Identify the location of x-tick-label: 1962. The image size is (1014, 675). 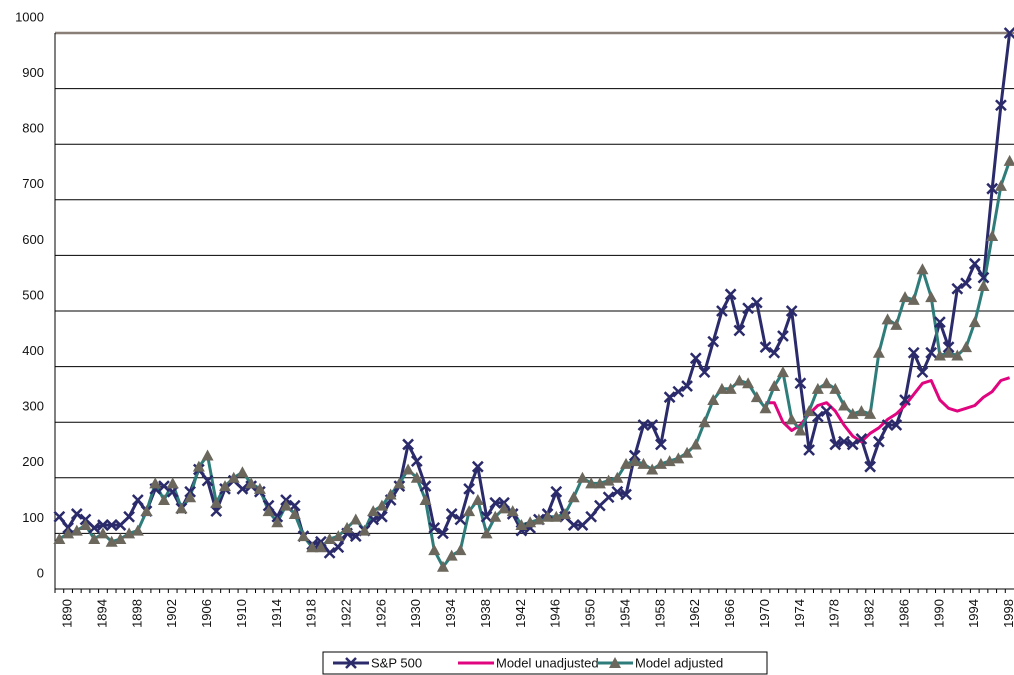
(694, 613).